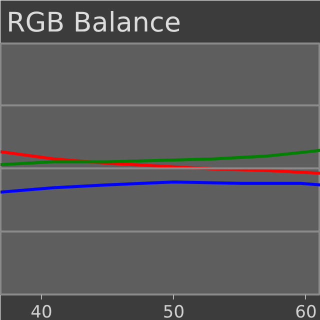 Image resolution: width=320 pixels, height=320 pixels. I want to click on x-tick-label: 40, so click(41, 311).